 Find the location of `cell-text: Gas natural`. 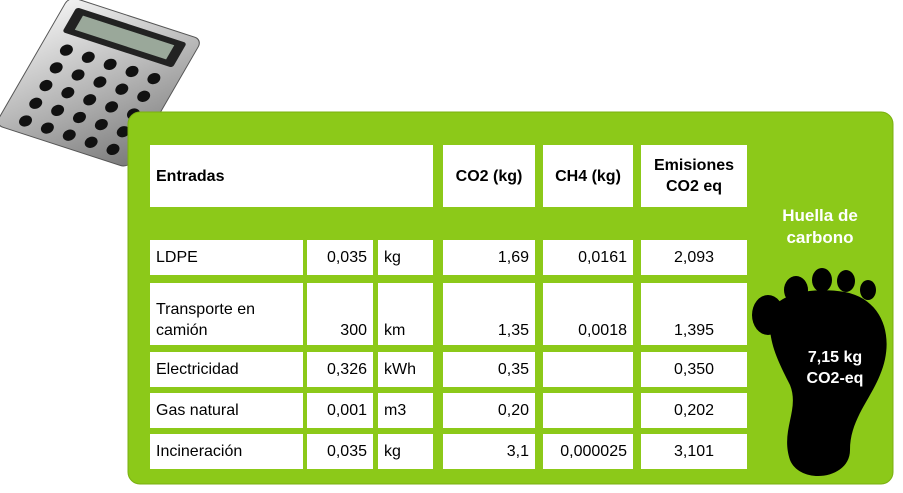

cell-text: Gas natural is located at coordinates (197, 410).